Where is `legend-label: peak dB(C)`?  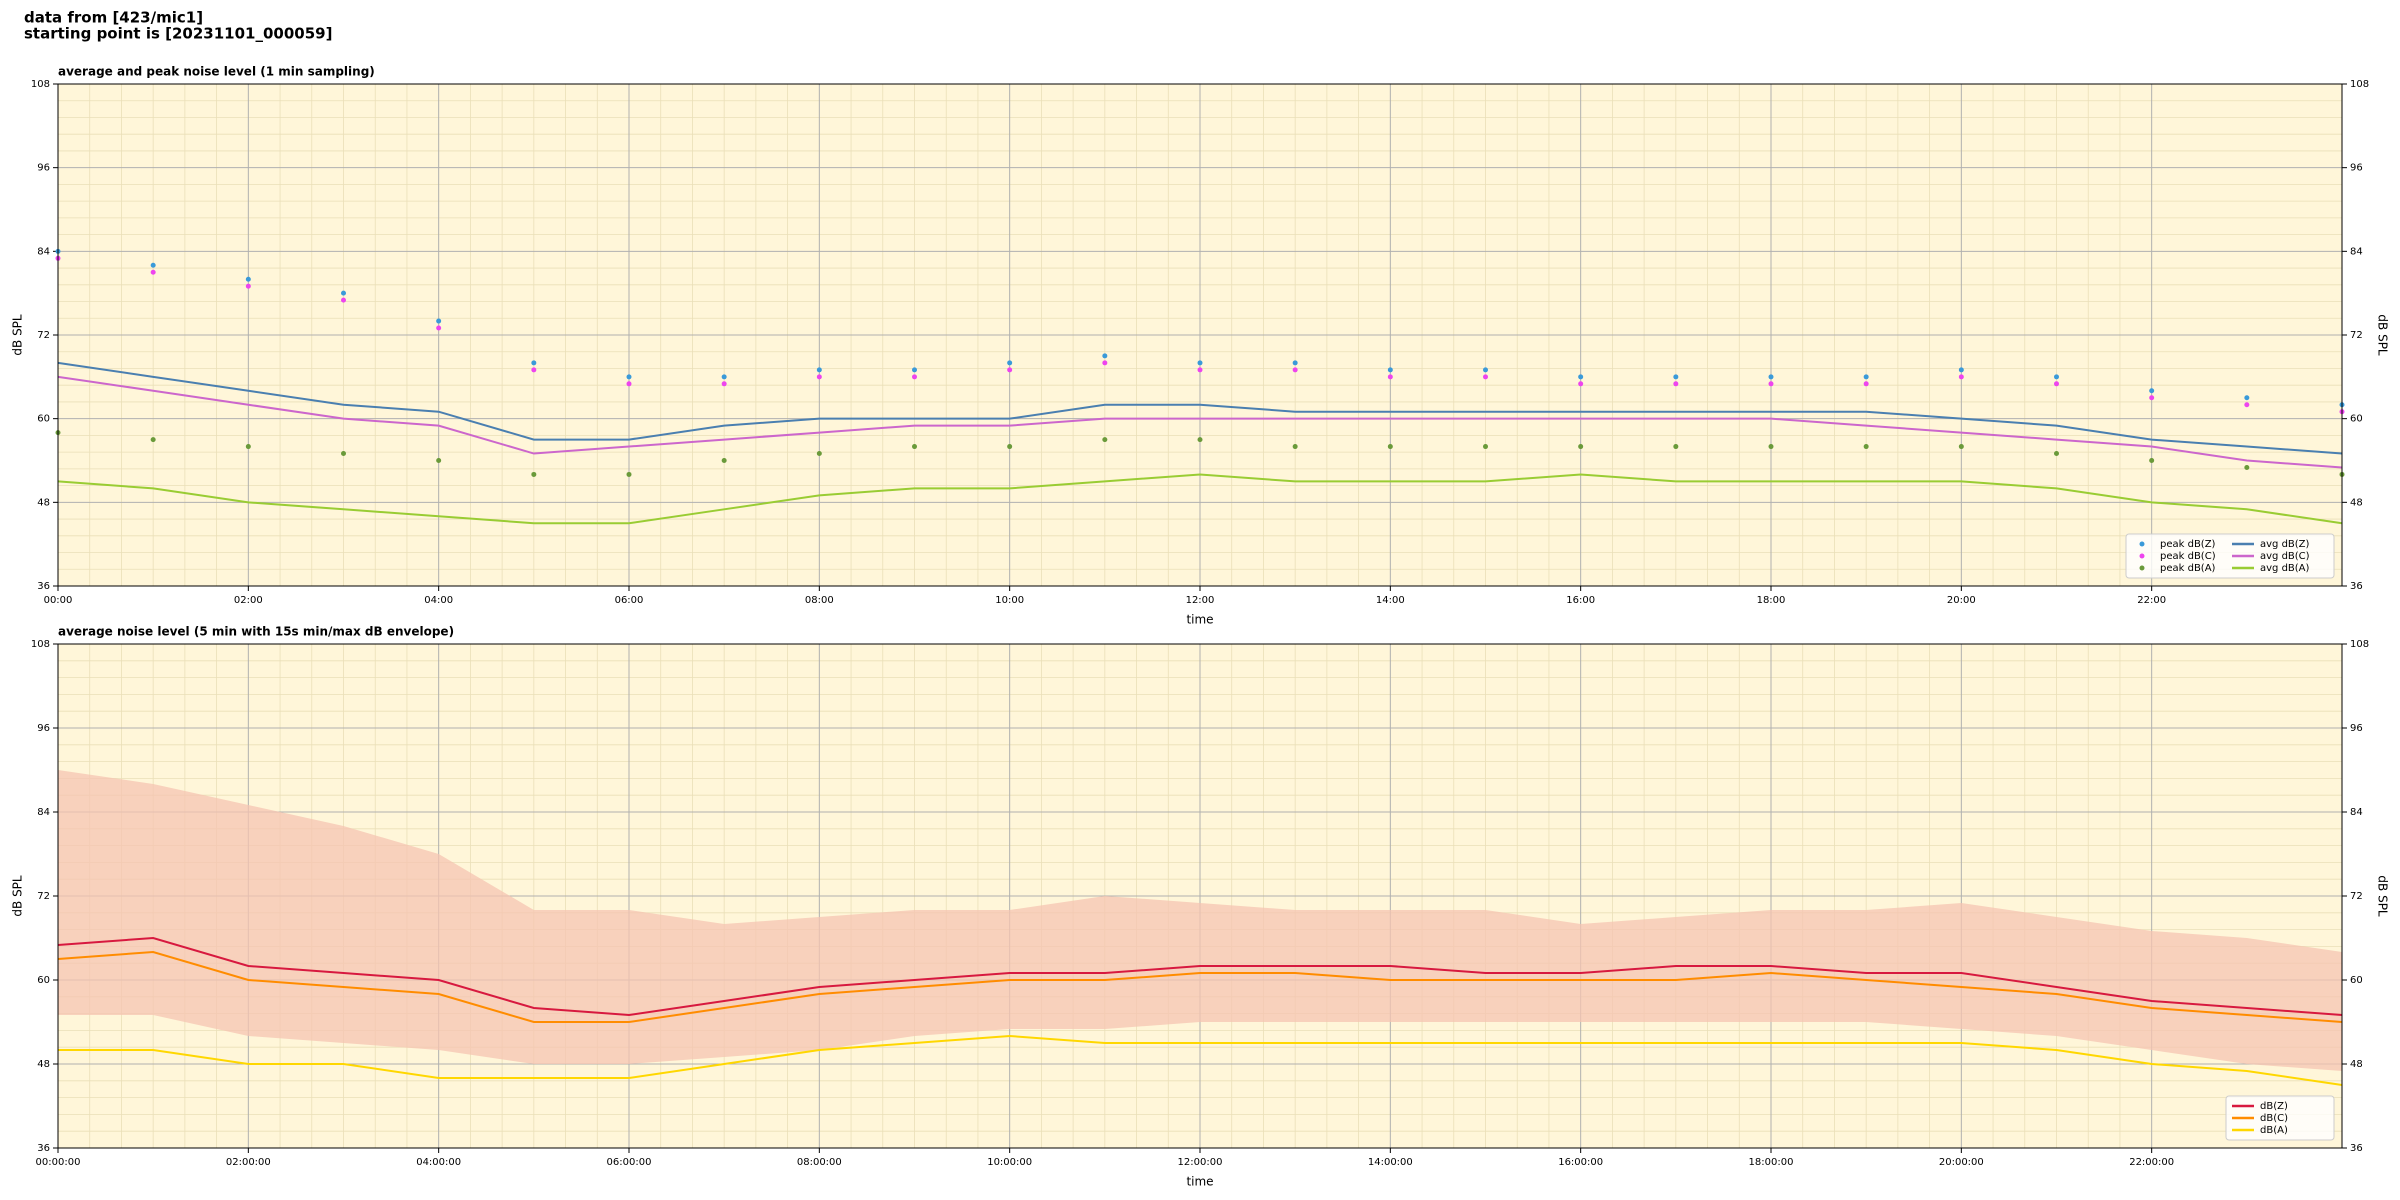
legend-label: peak dB(C) is located at coordinates (2188, 556).